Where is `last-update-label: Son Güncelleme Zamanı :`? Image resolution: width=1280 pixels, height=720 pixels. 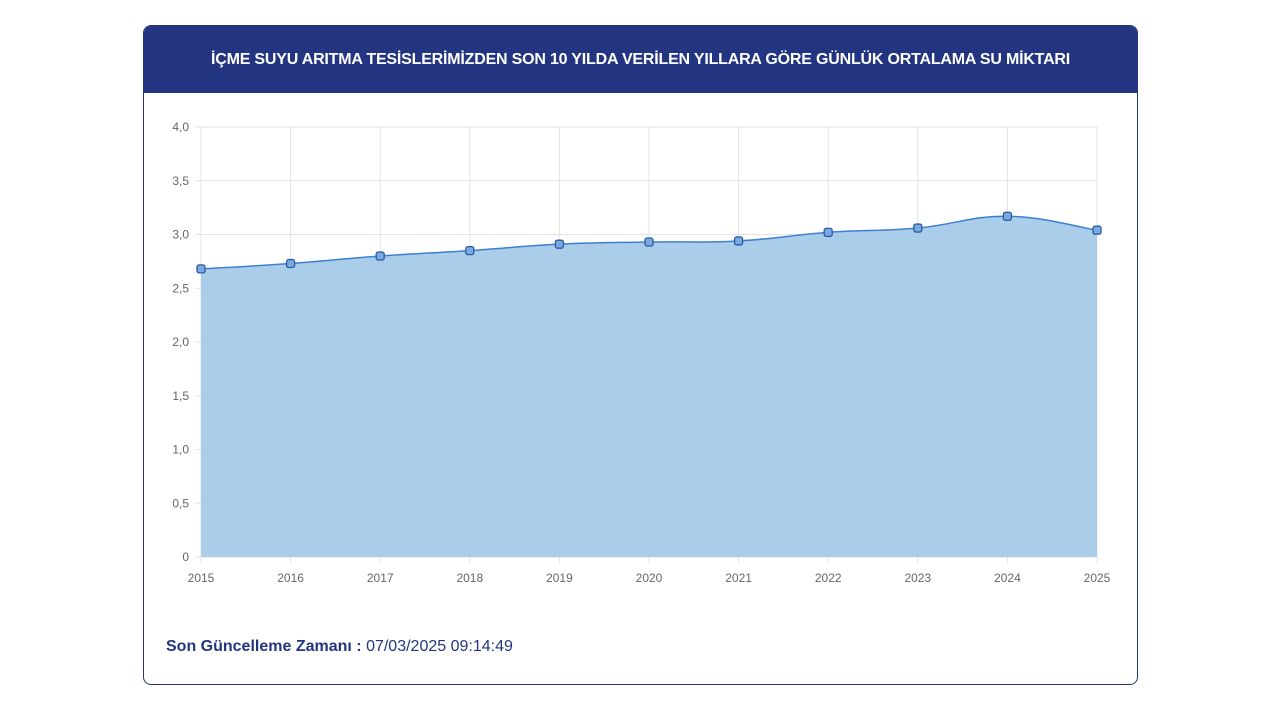 last-update-label: Son Güncelleme Zamanı : is located at coordinates (264, 646).